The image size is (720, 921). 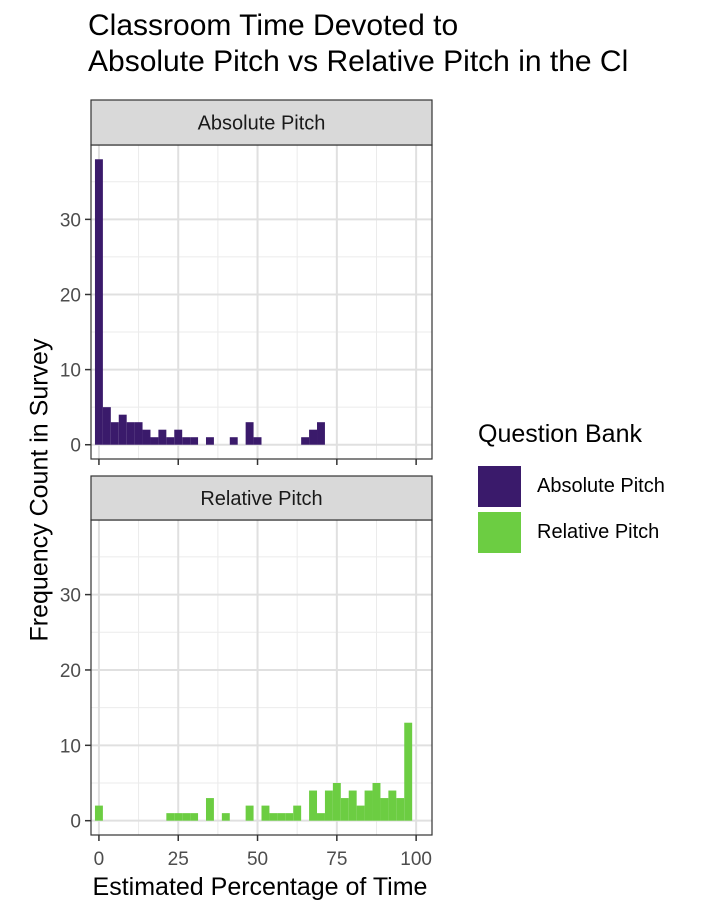 I want to click on legend-label-absolute-pitch: Absolute Pitch, so click(x=601, y=485).